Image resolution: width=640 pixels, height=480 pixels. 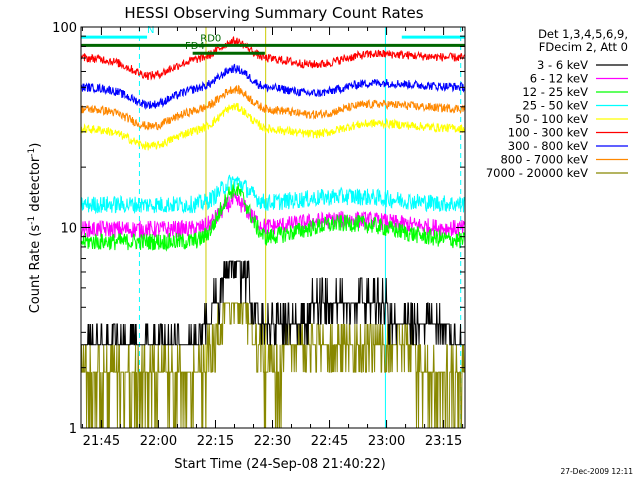 What do you see at coordinates (195, 46) in the screenshot?
I see `flag-label-3: FD4` at bounding box center [195, 46].